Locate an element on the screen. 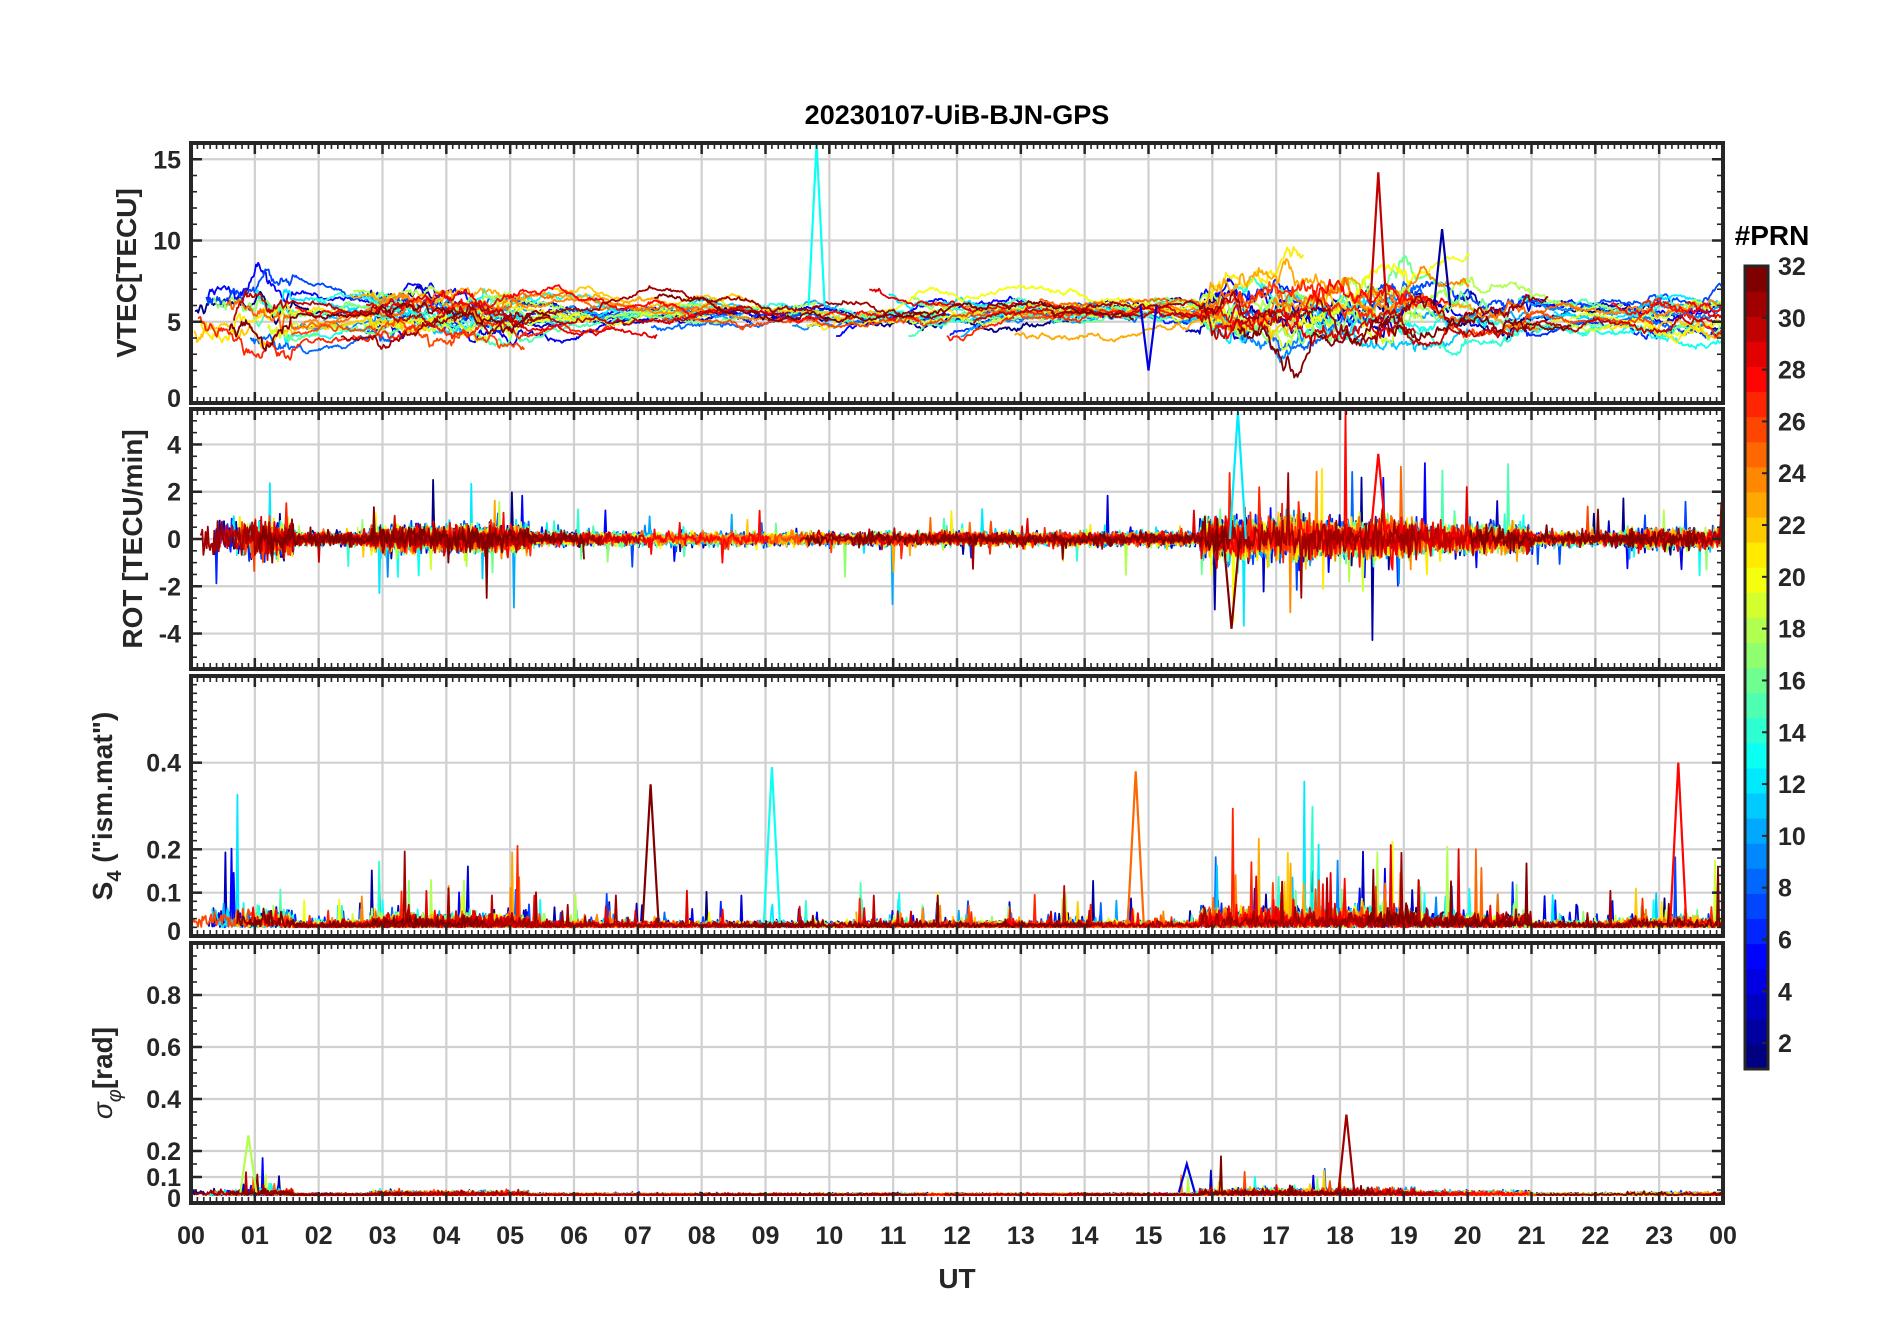 The width and height of the screenshot is (1902, 1330). y-tick-label: 0.1 is located at coordinates (163, 894).